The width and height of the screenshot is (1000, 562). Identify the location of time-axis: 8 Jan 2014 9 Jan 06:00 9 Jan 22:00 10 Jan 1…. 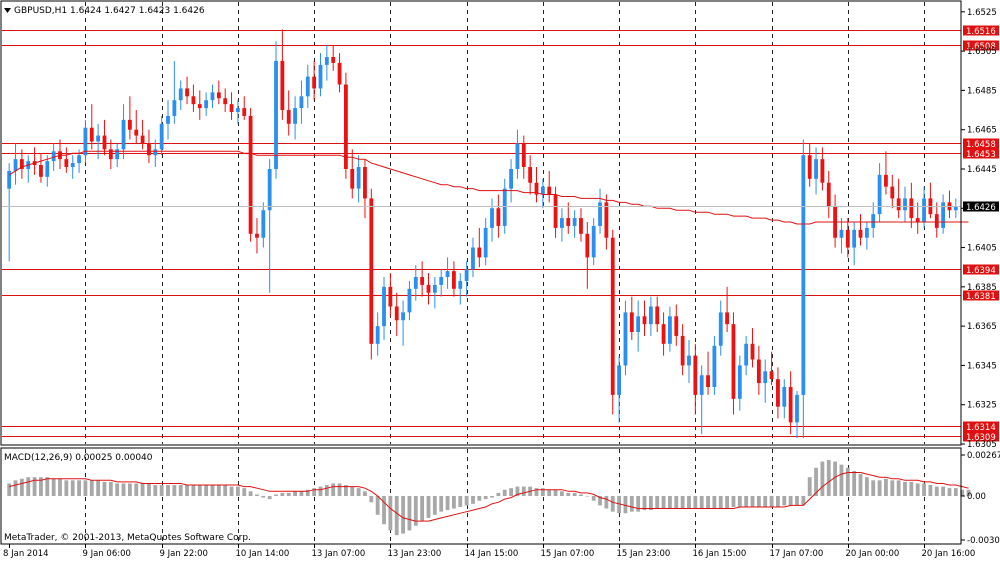
(489, 551).